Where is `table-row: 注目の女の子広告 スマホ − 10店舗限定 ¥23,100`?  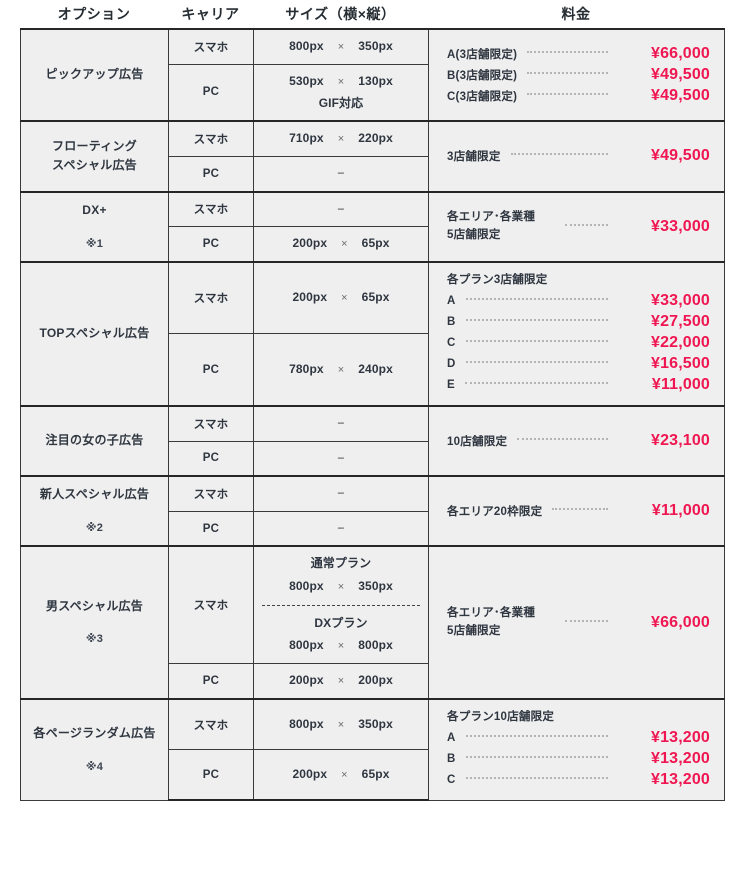 table-row: 注目の女の子広告 スマホ − 10店舗限定 ¥23,100 is located at coordinates (372, 440).